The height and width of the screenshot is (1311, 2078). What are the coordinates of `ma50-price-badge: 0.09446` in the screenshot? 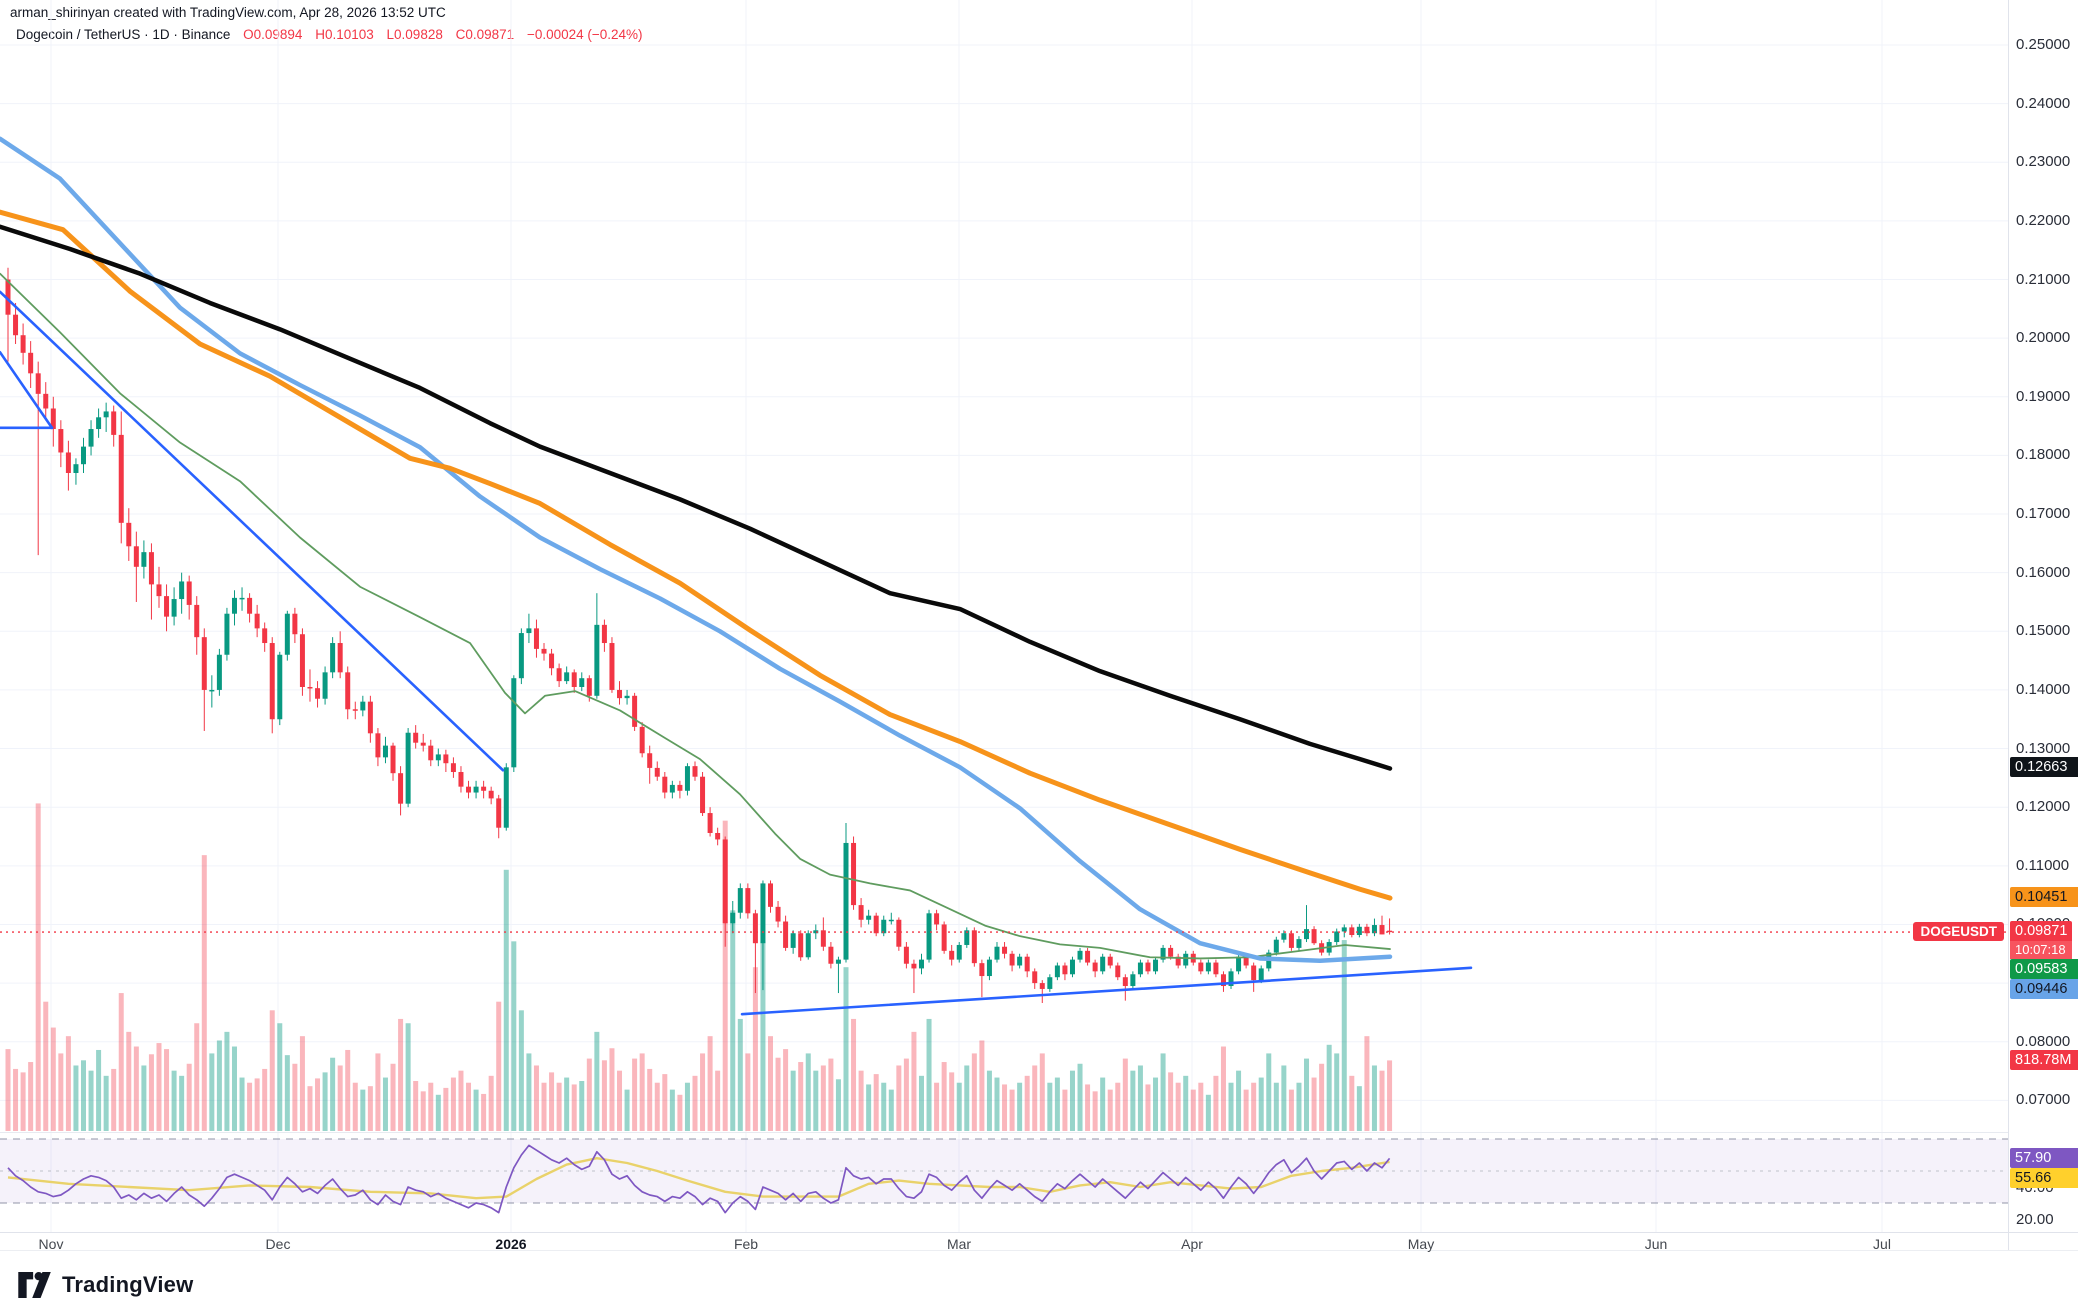 It's located at (2044, 989).